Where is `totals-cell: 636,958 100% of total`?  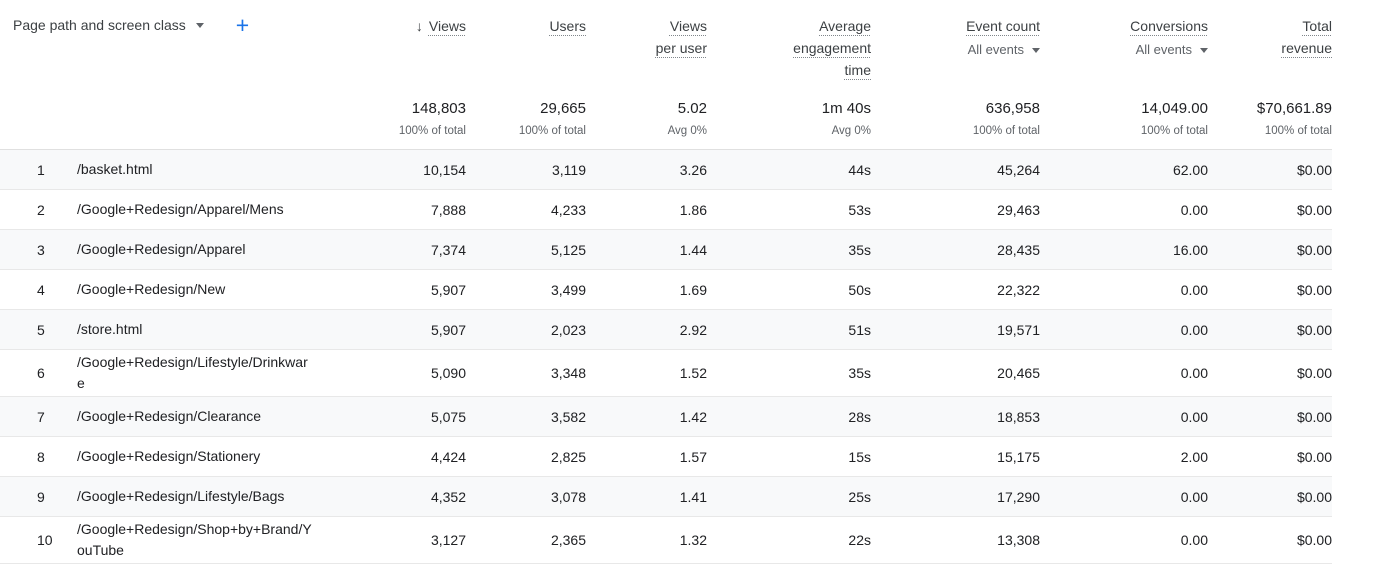 totals-cell: 636,958 100% of total is located at coordinates (955, 118).